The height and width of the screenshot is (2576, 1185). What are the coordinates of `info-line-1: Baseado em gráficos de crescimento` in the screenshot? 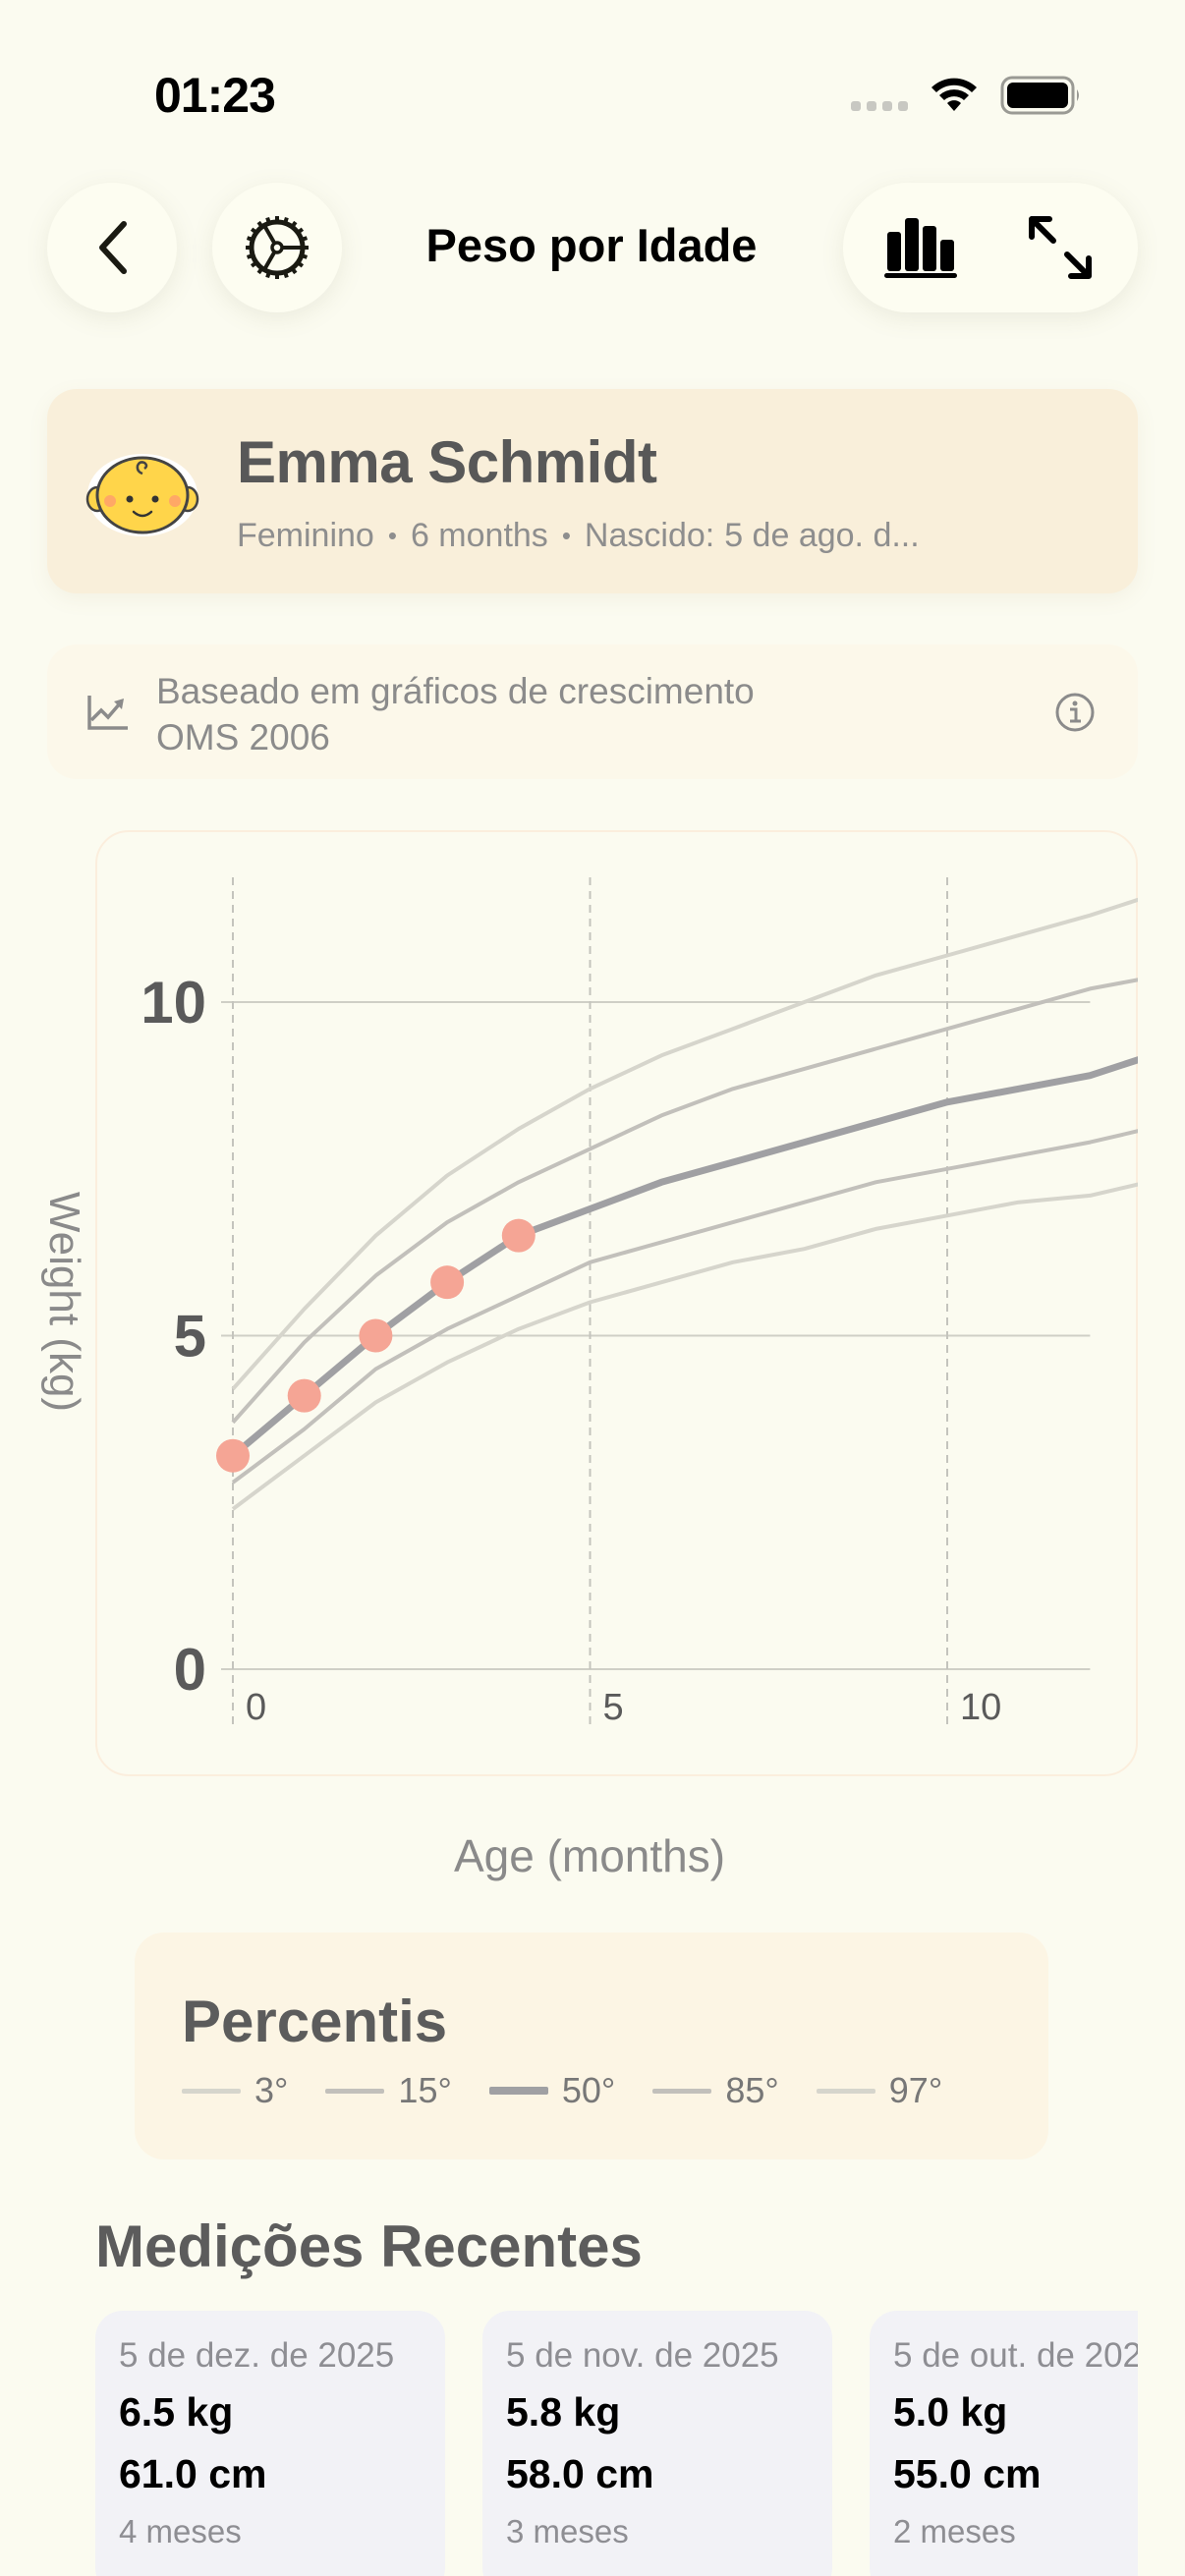 It's located at (456, 691).